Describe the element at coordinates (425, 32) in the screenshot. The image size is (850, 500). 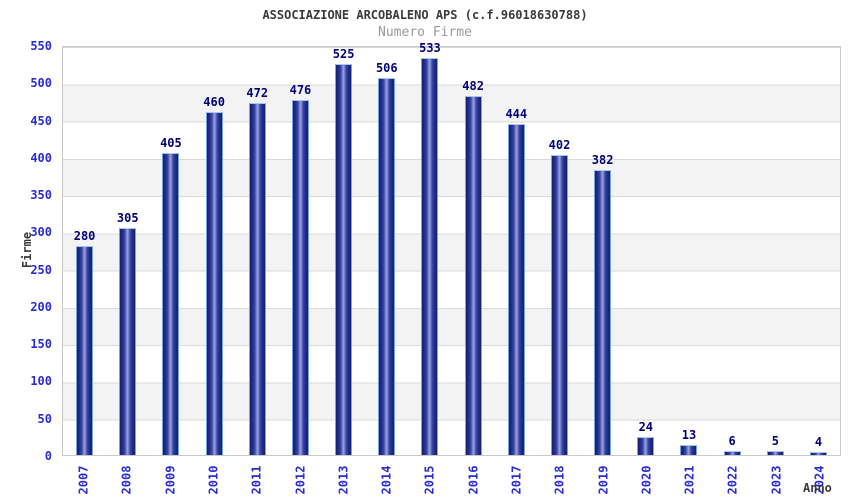
I see `chart-subtitle: Numero Firme` at that location.